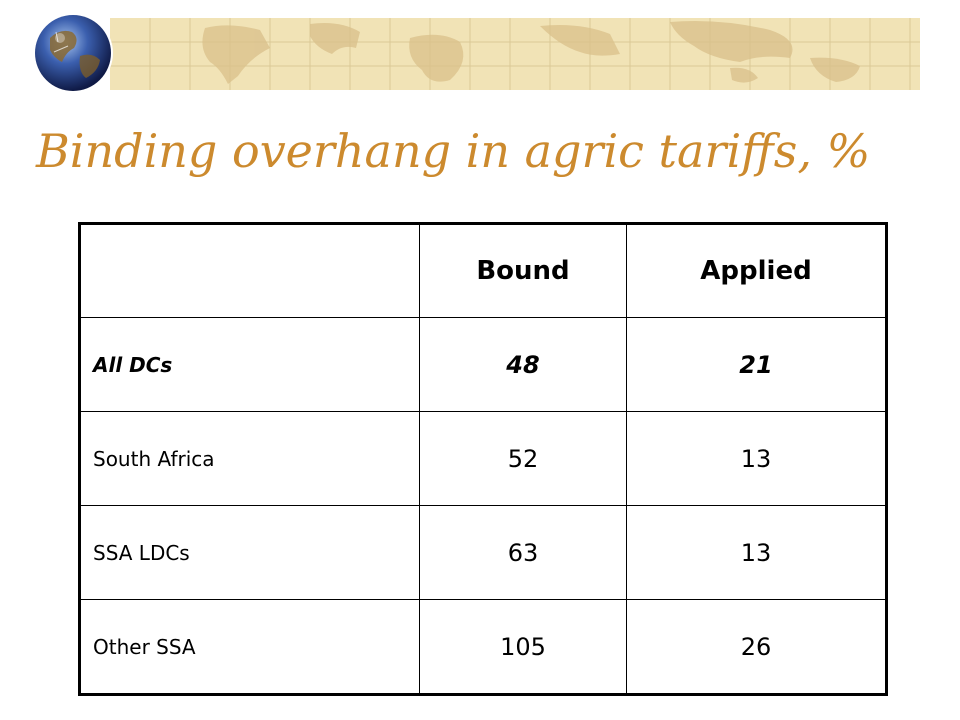 The image size is (960, 720). I want to click on table-row: All DCs 48 21, so click(483, 364).